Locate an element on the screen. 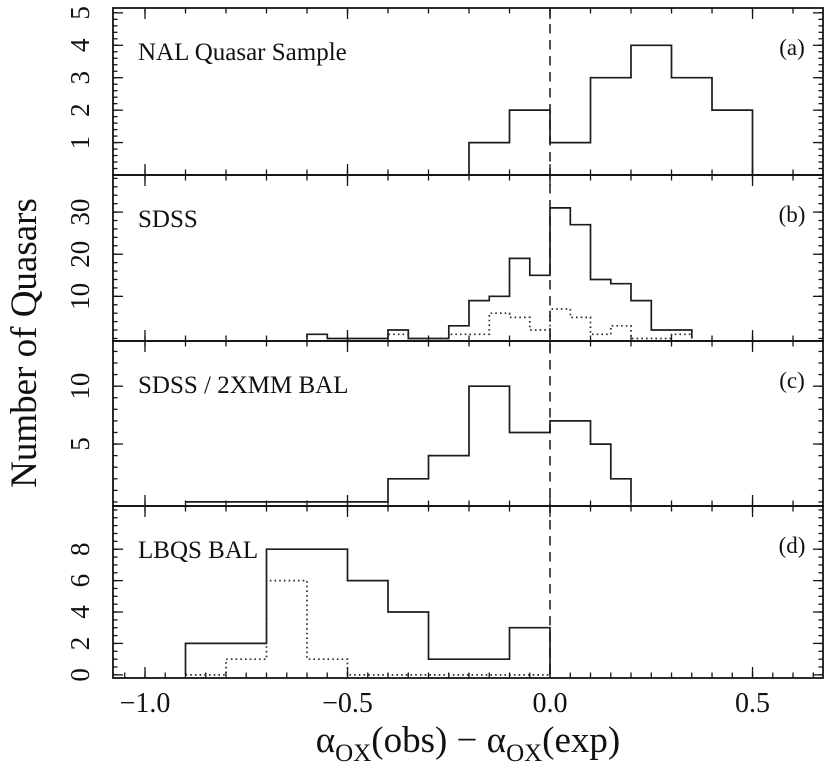 Image resolution: width=830 pixels, height=773 pixels. y-tick-label: 6 is located at coordinates (80, 581).